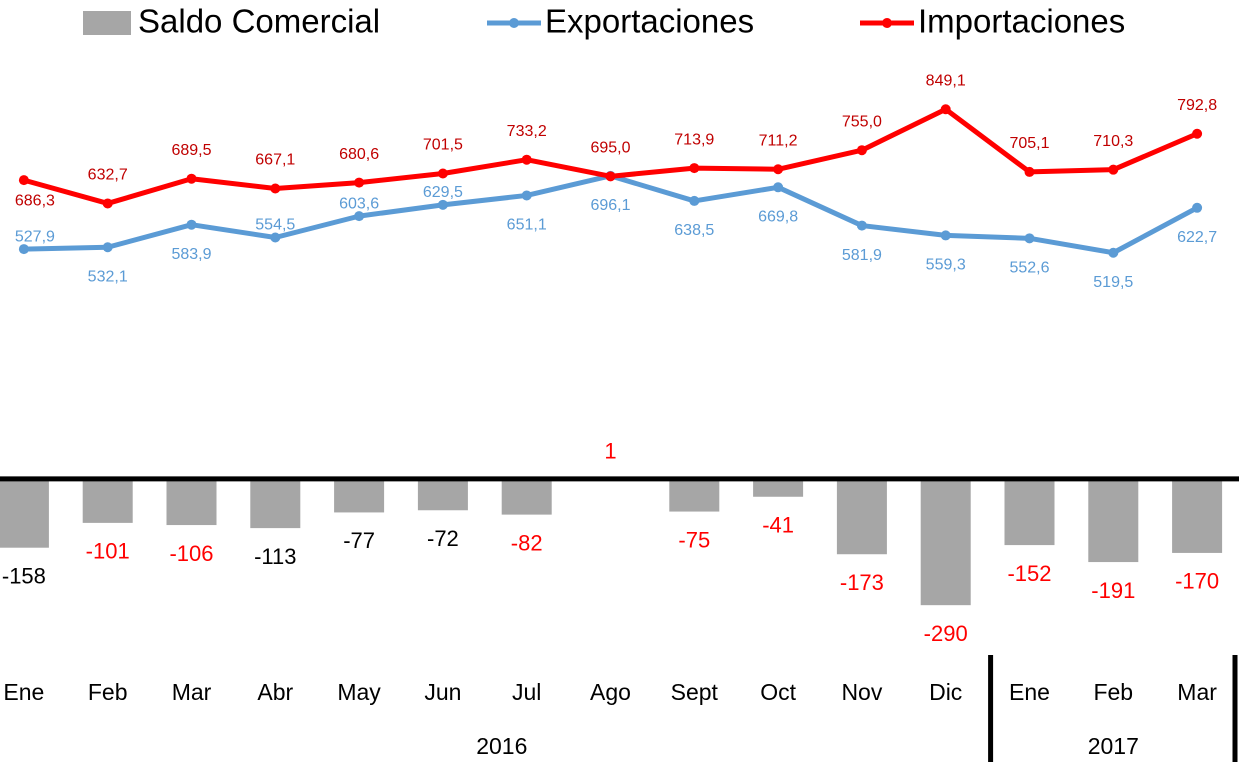 This screenshot has width=1239, height=762. What do you see at coordinates (649, 21) in the screenshot?
I see `legend-label: Exportaciones` at bounding box center [649, 21].